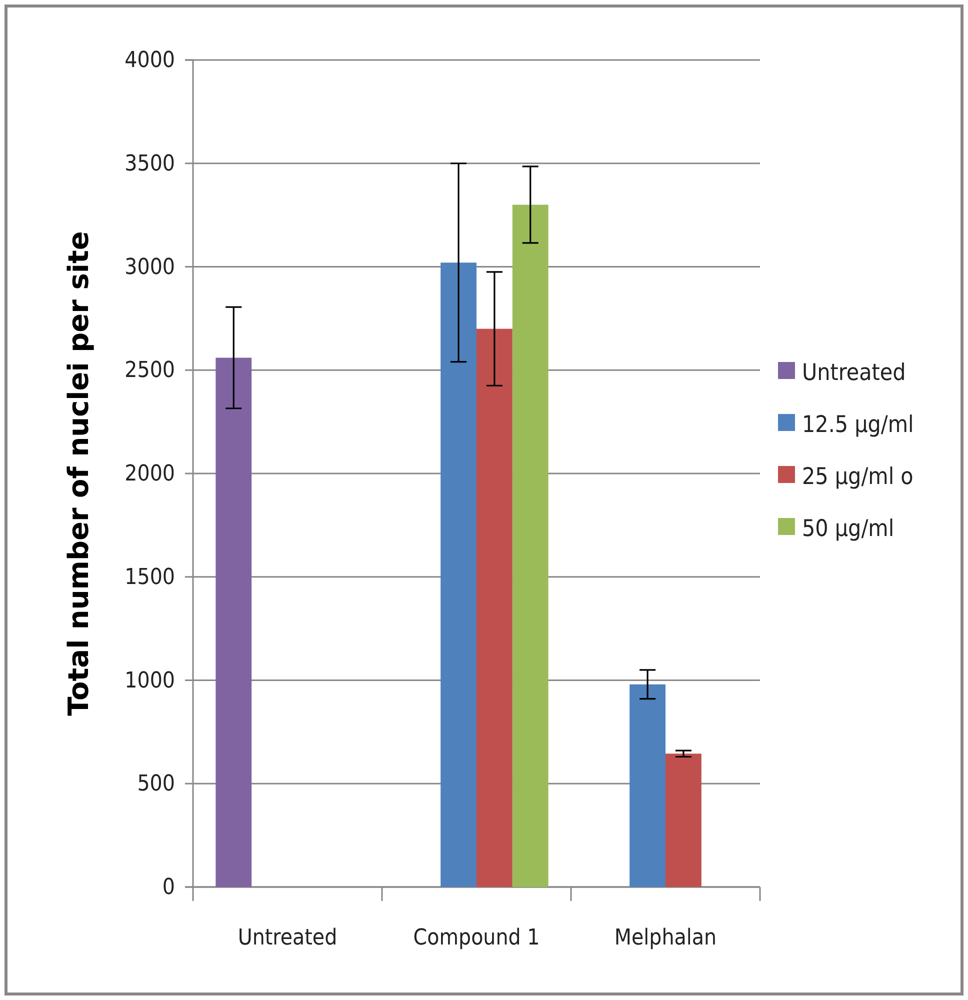  Describe the element at coordinates (78, 473) in the screenshot. I see `y-axis-title: Total number of nuclei per site` at that location.